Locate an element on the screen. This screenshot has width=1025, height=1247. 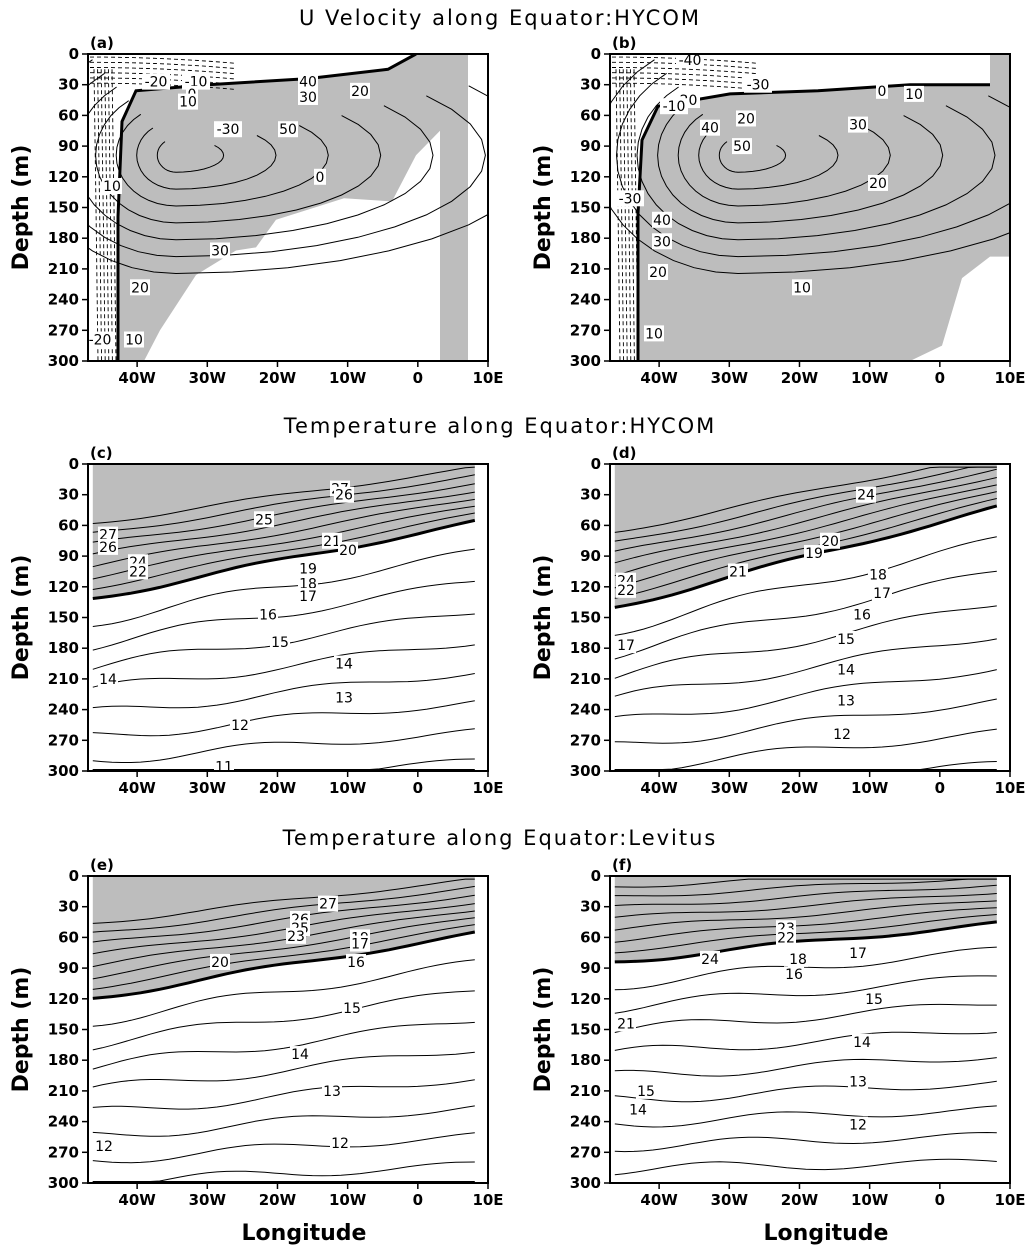
contour-label: -20 is located at coordinates (100, 341).